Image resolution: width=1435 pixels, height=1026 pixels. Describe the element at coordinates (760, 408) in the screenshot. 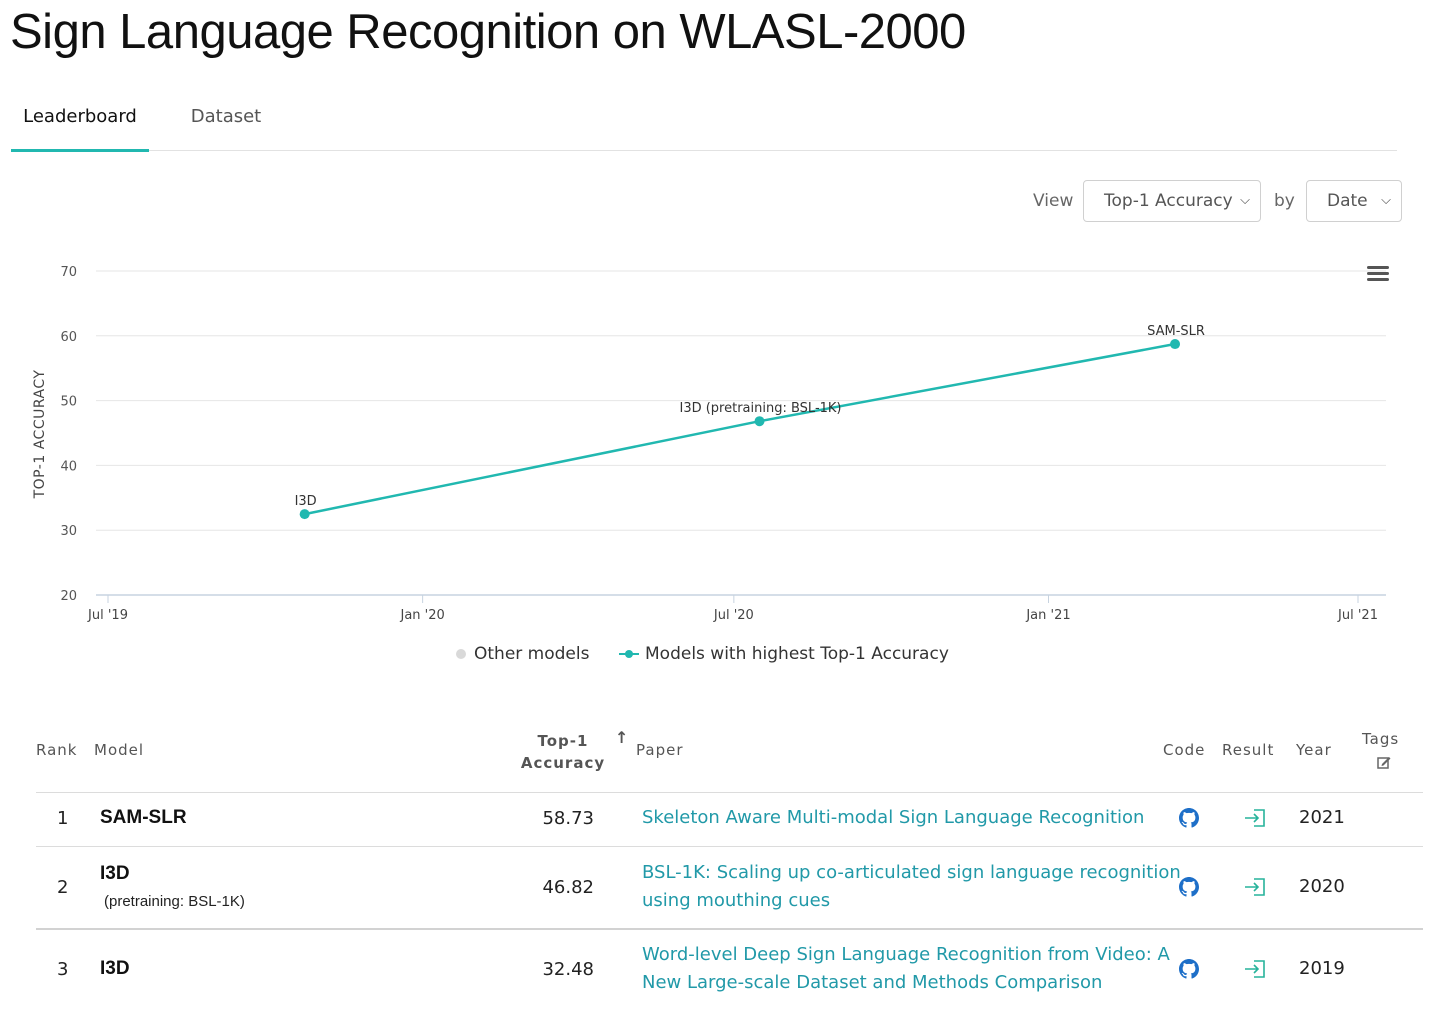

I see `data-label: I3D (pretraining: BSL-1K)` at that location.